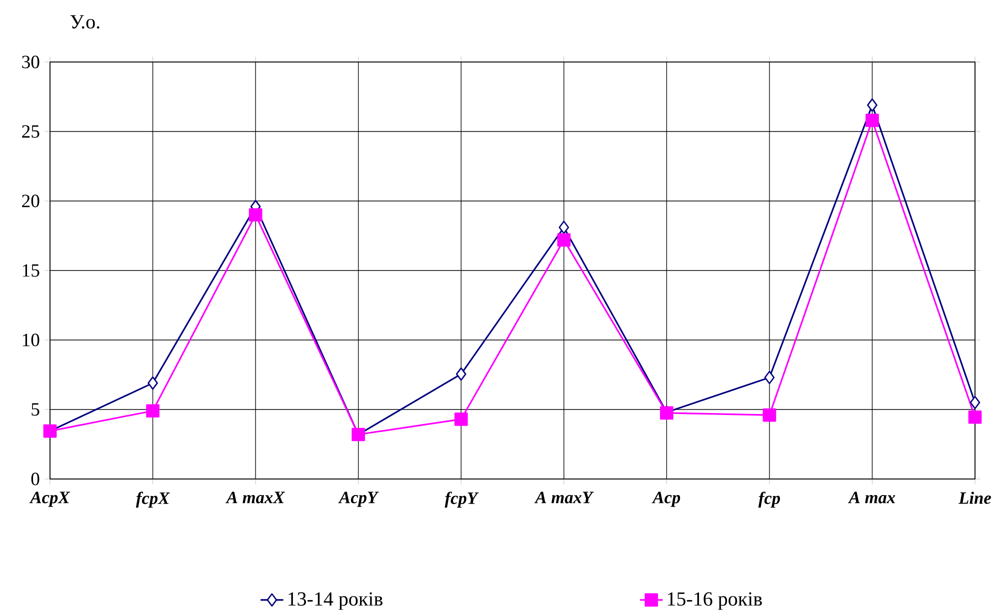 This screenshot has height=616, width=997. Describe the element at coordinates (153, 500) in the screenshot. I see `x-tick-label: fcpX` at that location.